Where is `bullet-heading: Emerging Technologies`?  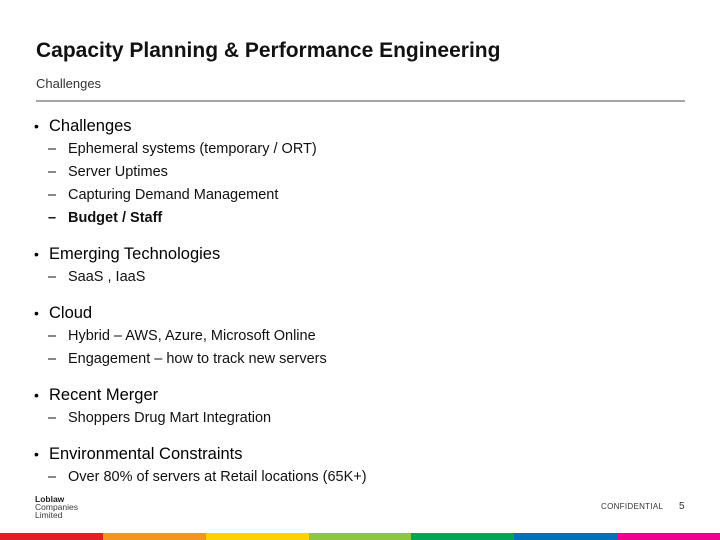 bullet-heading: Emerging Technologies is located at coordinates (135, 254).